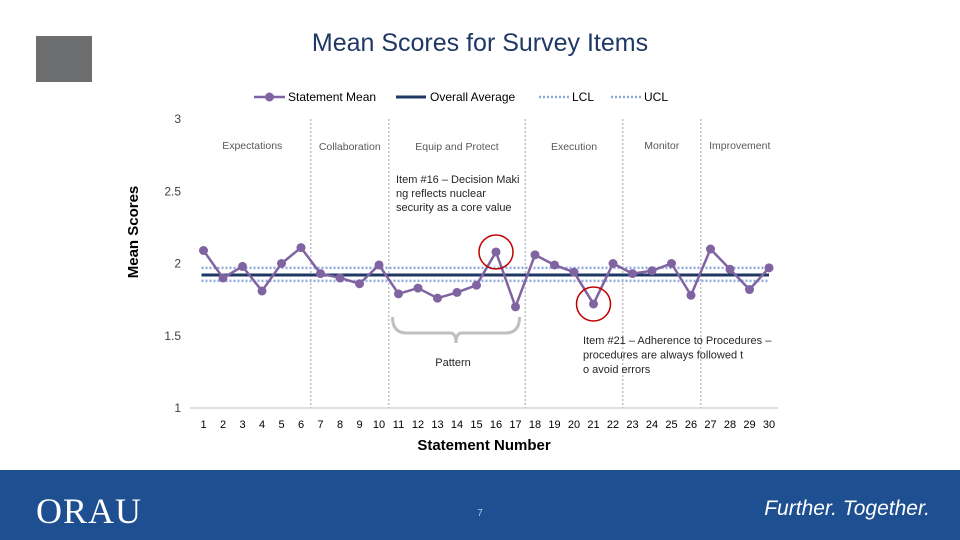 The height and width of the screenshot is (540, 960). What do you see at coordinates (730, 425) in the screenshot?
I see `x-tick-label: 28` at bounding box center [730, 425].